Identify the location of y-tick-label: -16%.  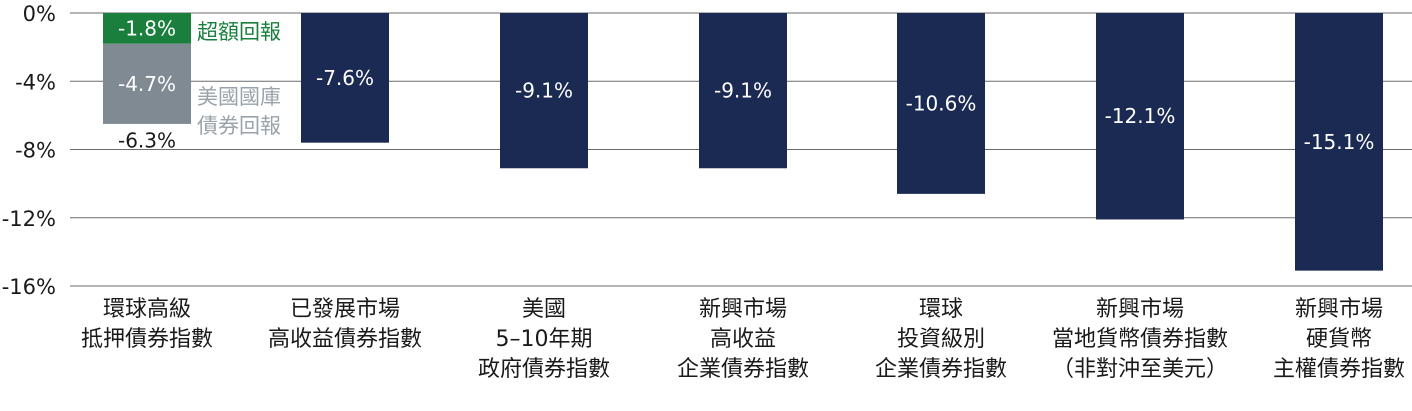
(29, 287).